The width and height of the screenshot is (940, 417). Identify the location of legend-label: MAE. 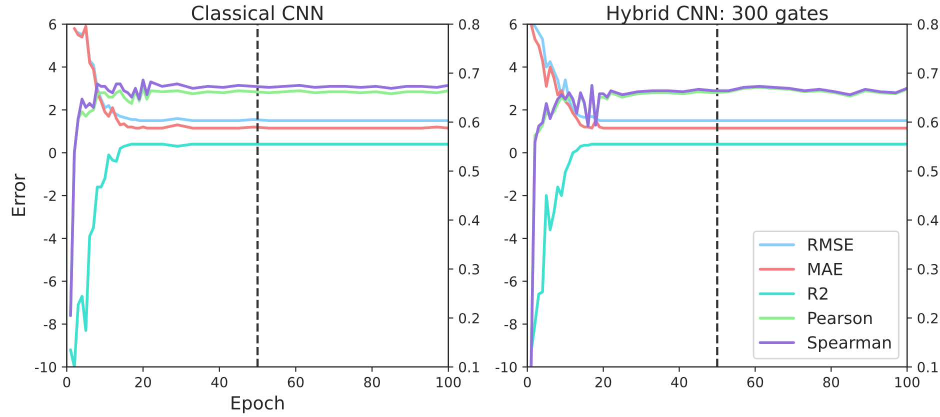
(825, 269).